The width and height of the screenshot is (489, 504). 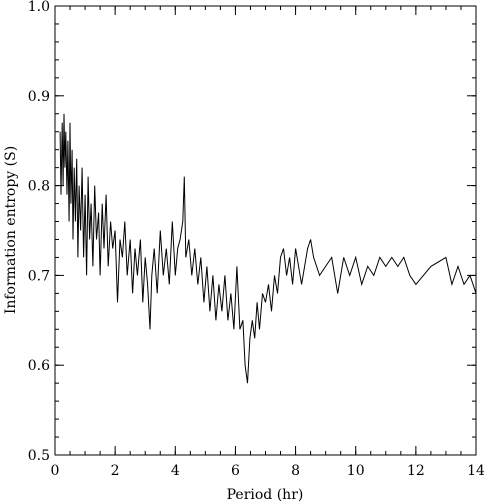 What do you see at coordinates (39, 366) in the screenshot?
I see `y-tick-label: 0.6` at bounding box center [39, 366].